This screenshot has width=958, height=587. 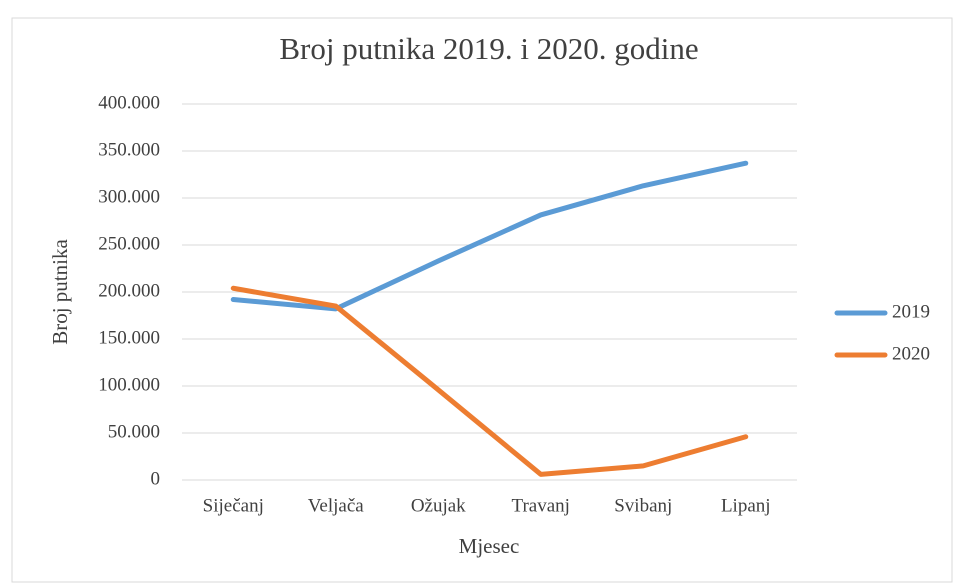 I want to click on legend-label: 2020, so click(x=911, y=353).